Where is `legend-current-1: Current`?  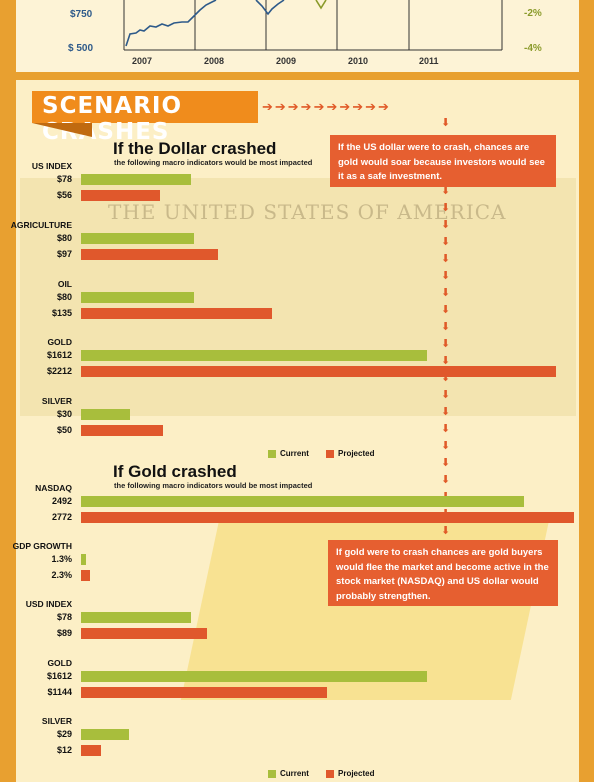 legend-current-1: Current is located at coordinates (288, 453).